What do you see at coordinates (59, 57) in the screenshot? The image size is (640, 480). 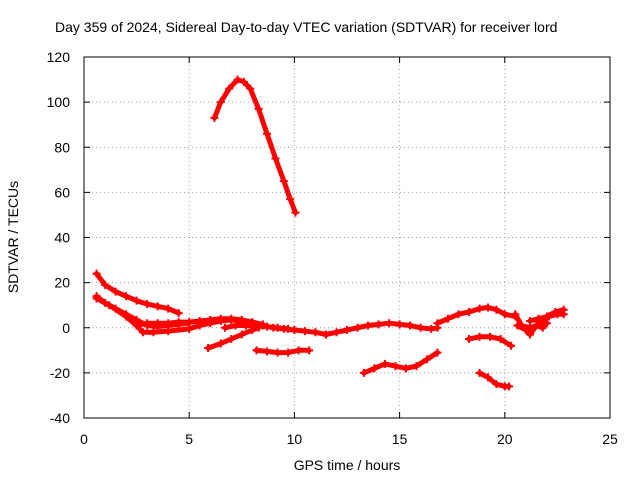 I see `y-tick-label: 120` at bounding box center [59, 57].